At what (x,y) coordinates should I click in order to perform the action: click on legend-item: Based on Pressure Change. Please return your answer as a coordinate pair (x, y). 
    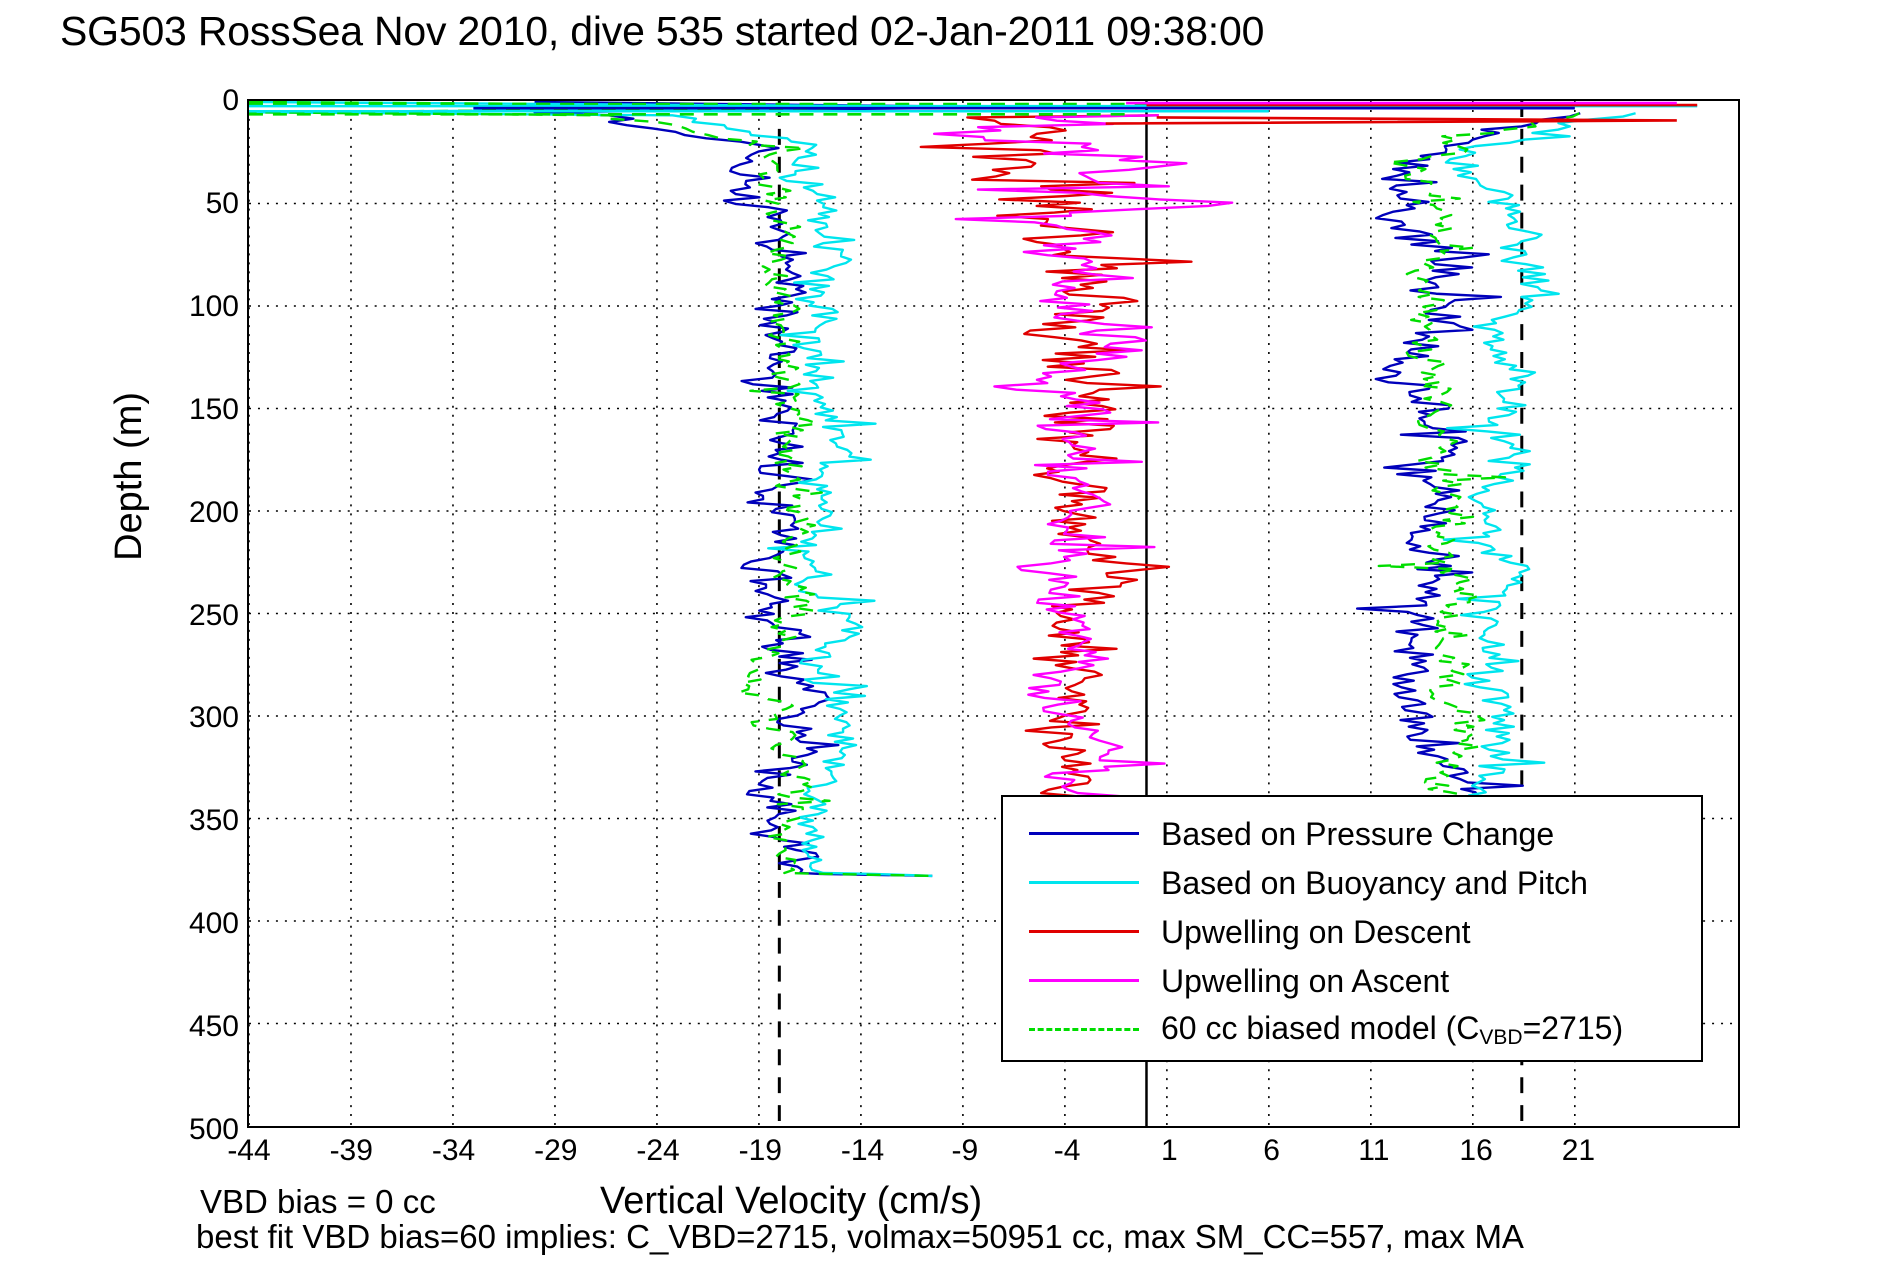
    Looking at the image, I should click on (1352, 833).